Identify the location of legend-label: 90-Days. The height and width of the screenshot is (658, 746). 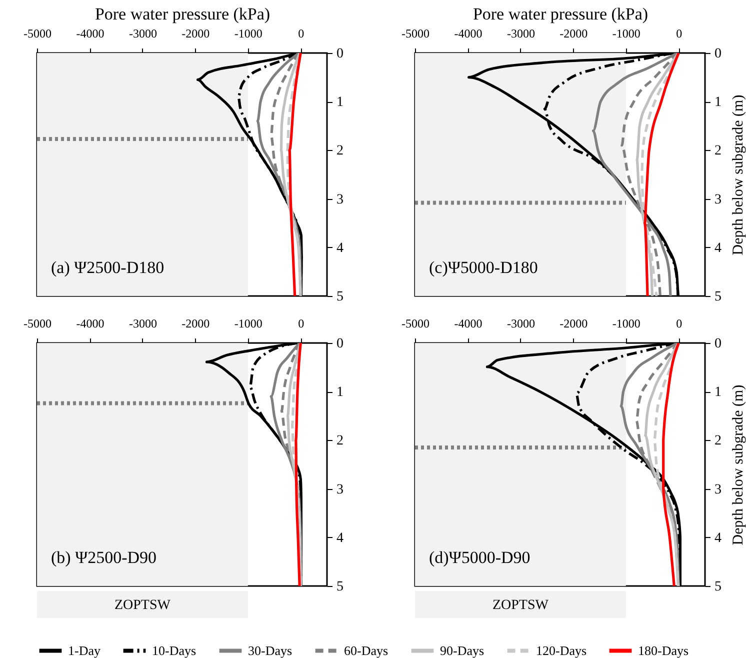
(462, 650).